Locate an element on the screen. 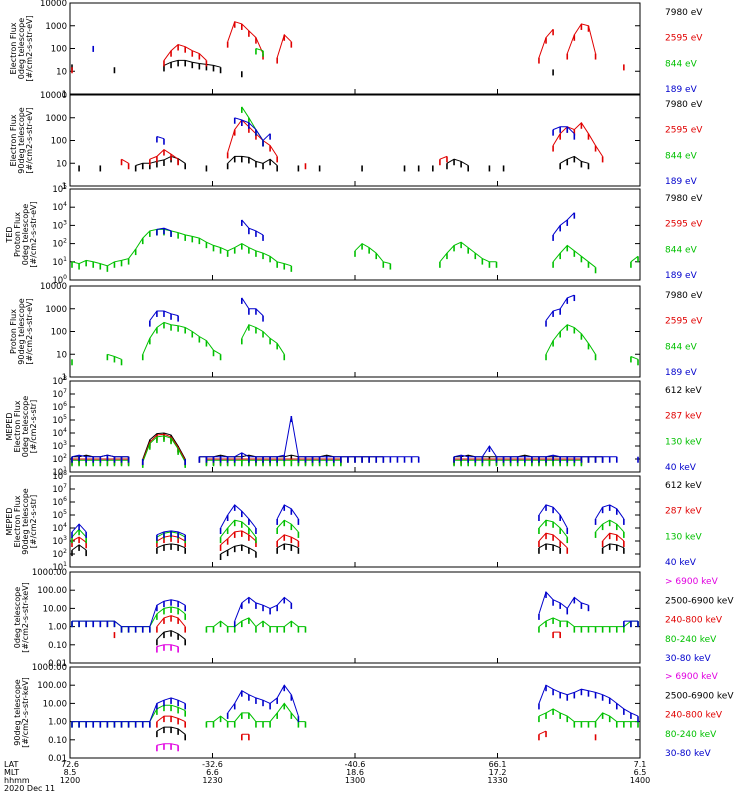 The width and height of the screenshot is (750, 800). y-axis-label: [#/cm2-s-str-keV] is located at coordinates (25, 617).